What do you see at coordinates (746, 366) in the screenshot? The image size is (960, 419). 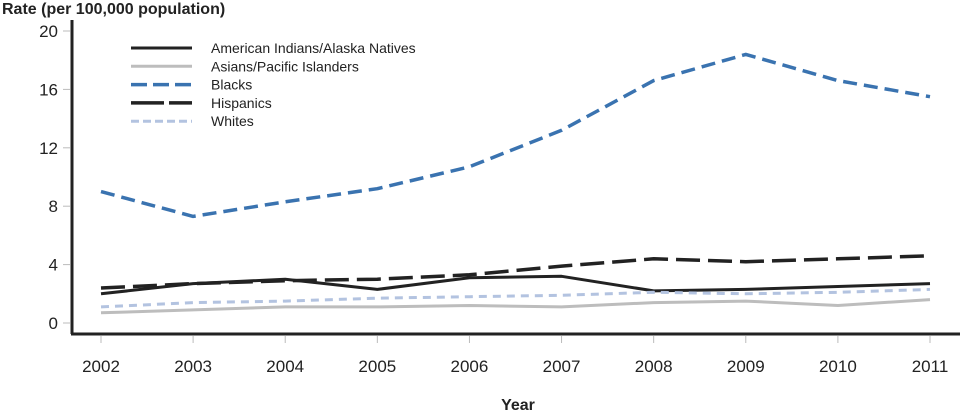 I see `x-tick-label: 2009` at bounding box center [746, 366].